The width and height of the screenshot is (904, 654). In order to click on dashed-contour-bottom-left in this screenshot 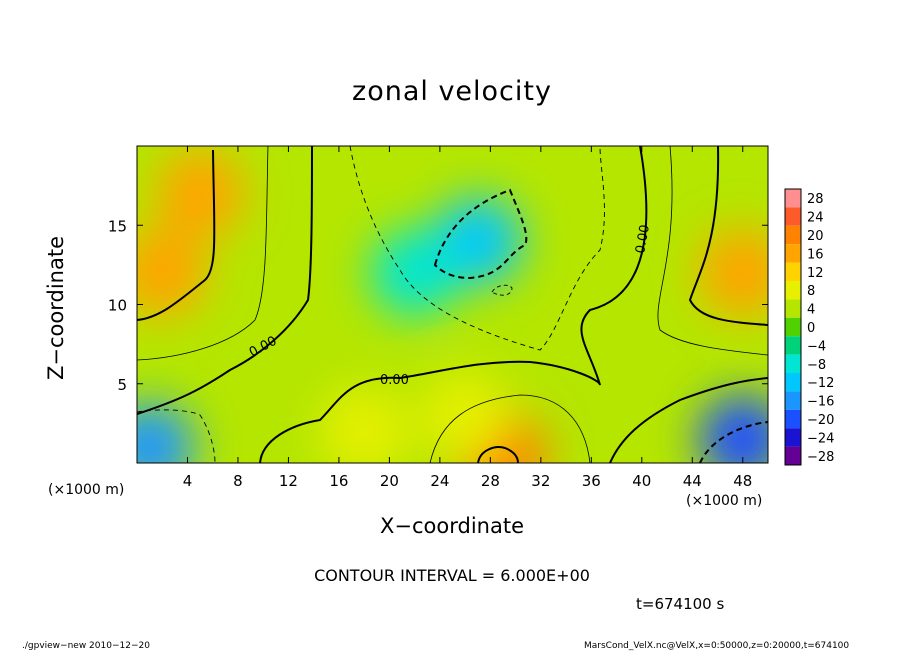, I will do `click(176, 436)`.